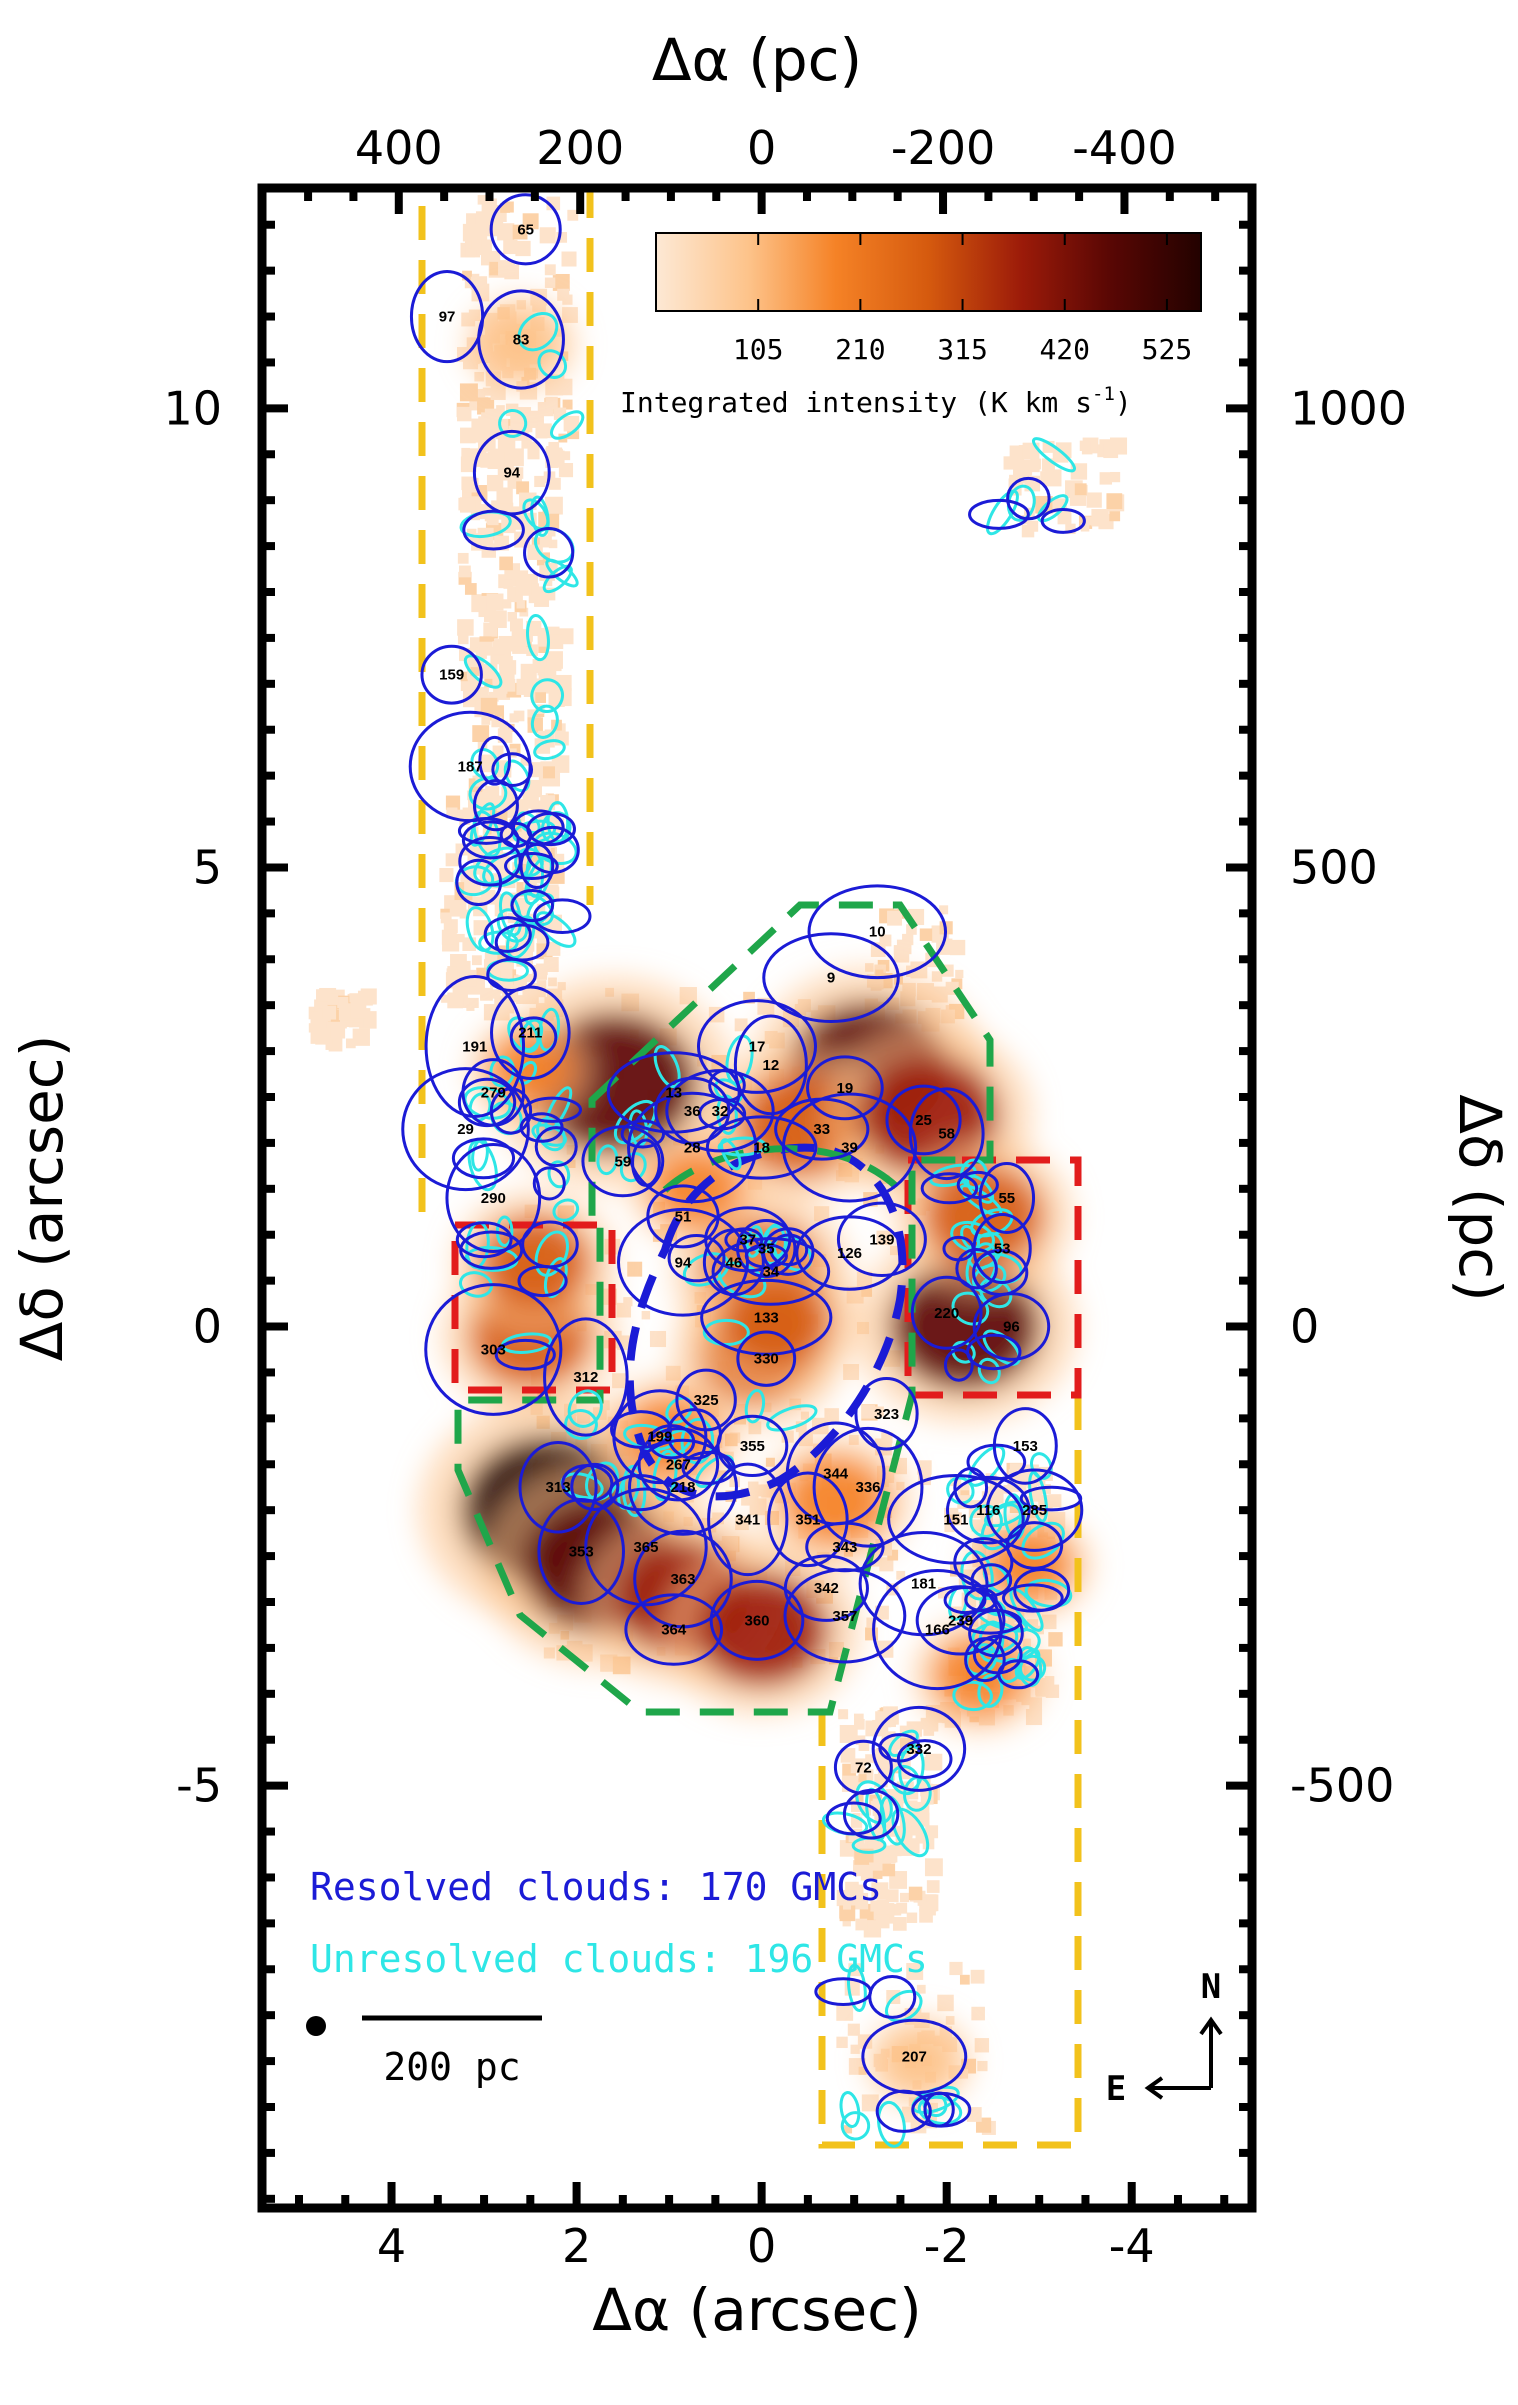 The image size is (1518, 2405). I want to click on cloud-id-label: 153, so click(1025, 1446).